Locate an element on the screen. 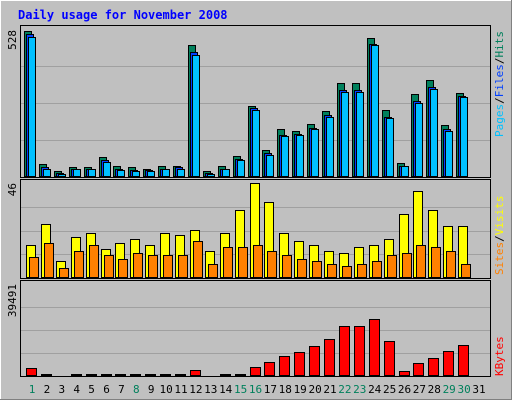 This screenshot has height=404, width=512. x-tick-label: 13 is located at coordinates (210, 389).